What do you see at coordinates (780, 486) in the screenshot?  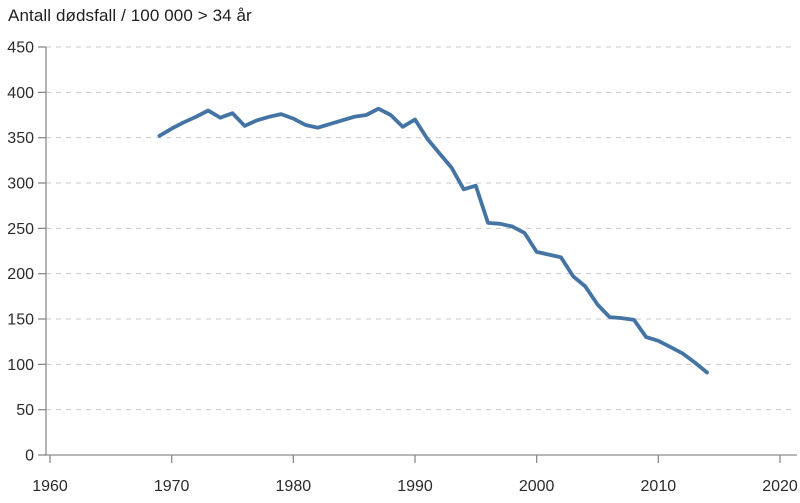 I see `x-tick-label: 2020` at bounding box center [780, 486].